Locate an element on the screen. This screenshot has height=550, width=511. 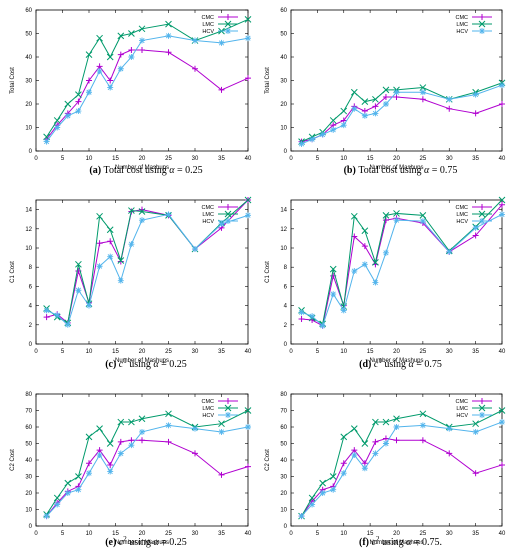
y-axis-label: C1 Cost is located at coordinates (268, 272).